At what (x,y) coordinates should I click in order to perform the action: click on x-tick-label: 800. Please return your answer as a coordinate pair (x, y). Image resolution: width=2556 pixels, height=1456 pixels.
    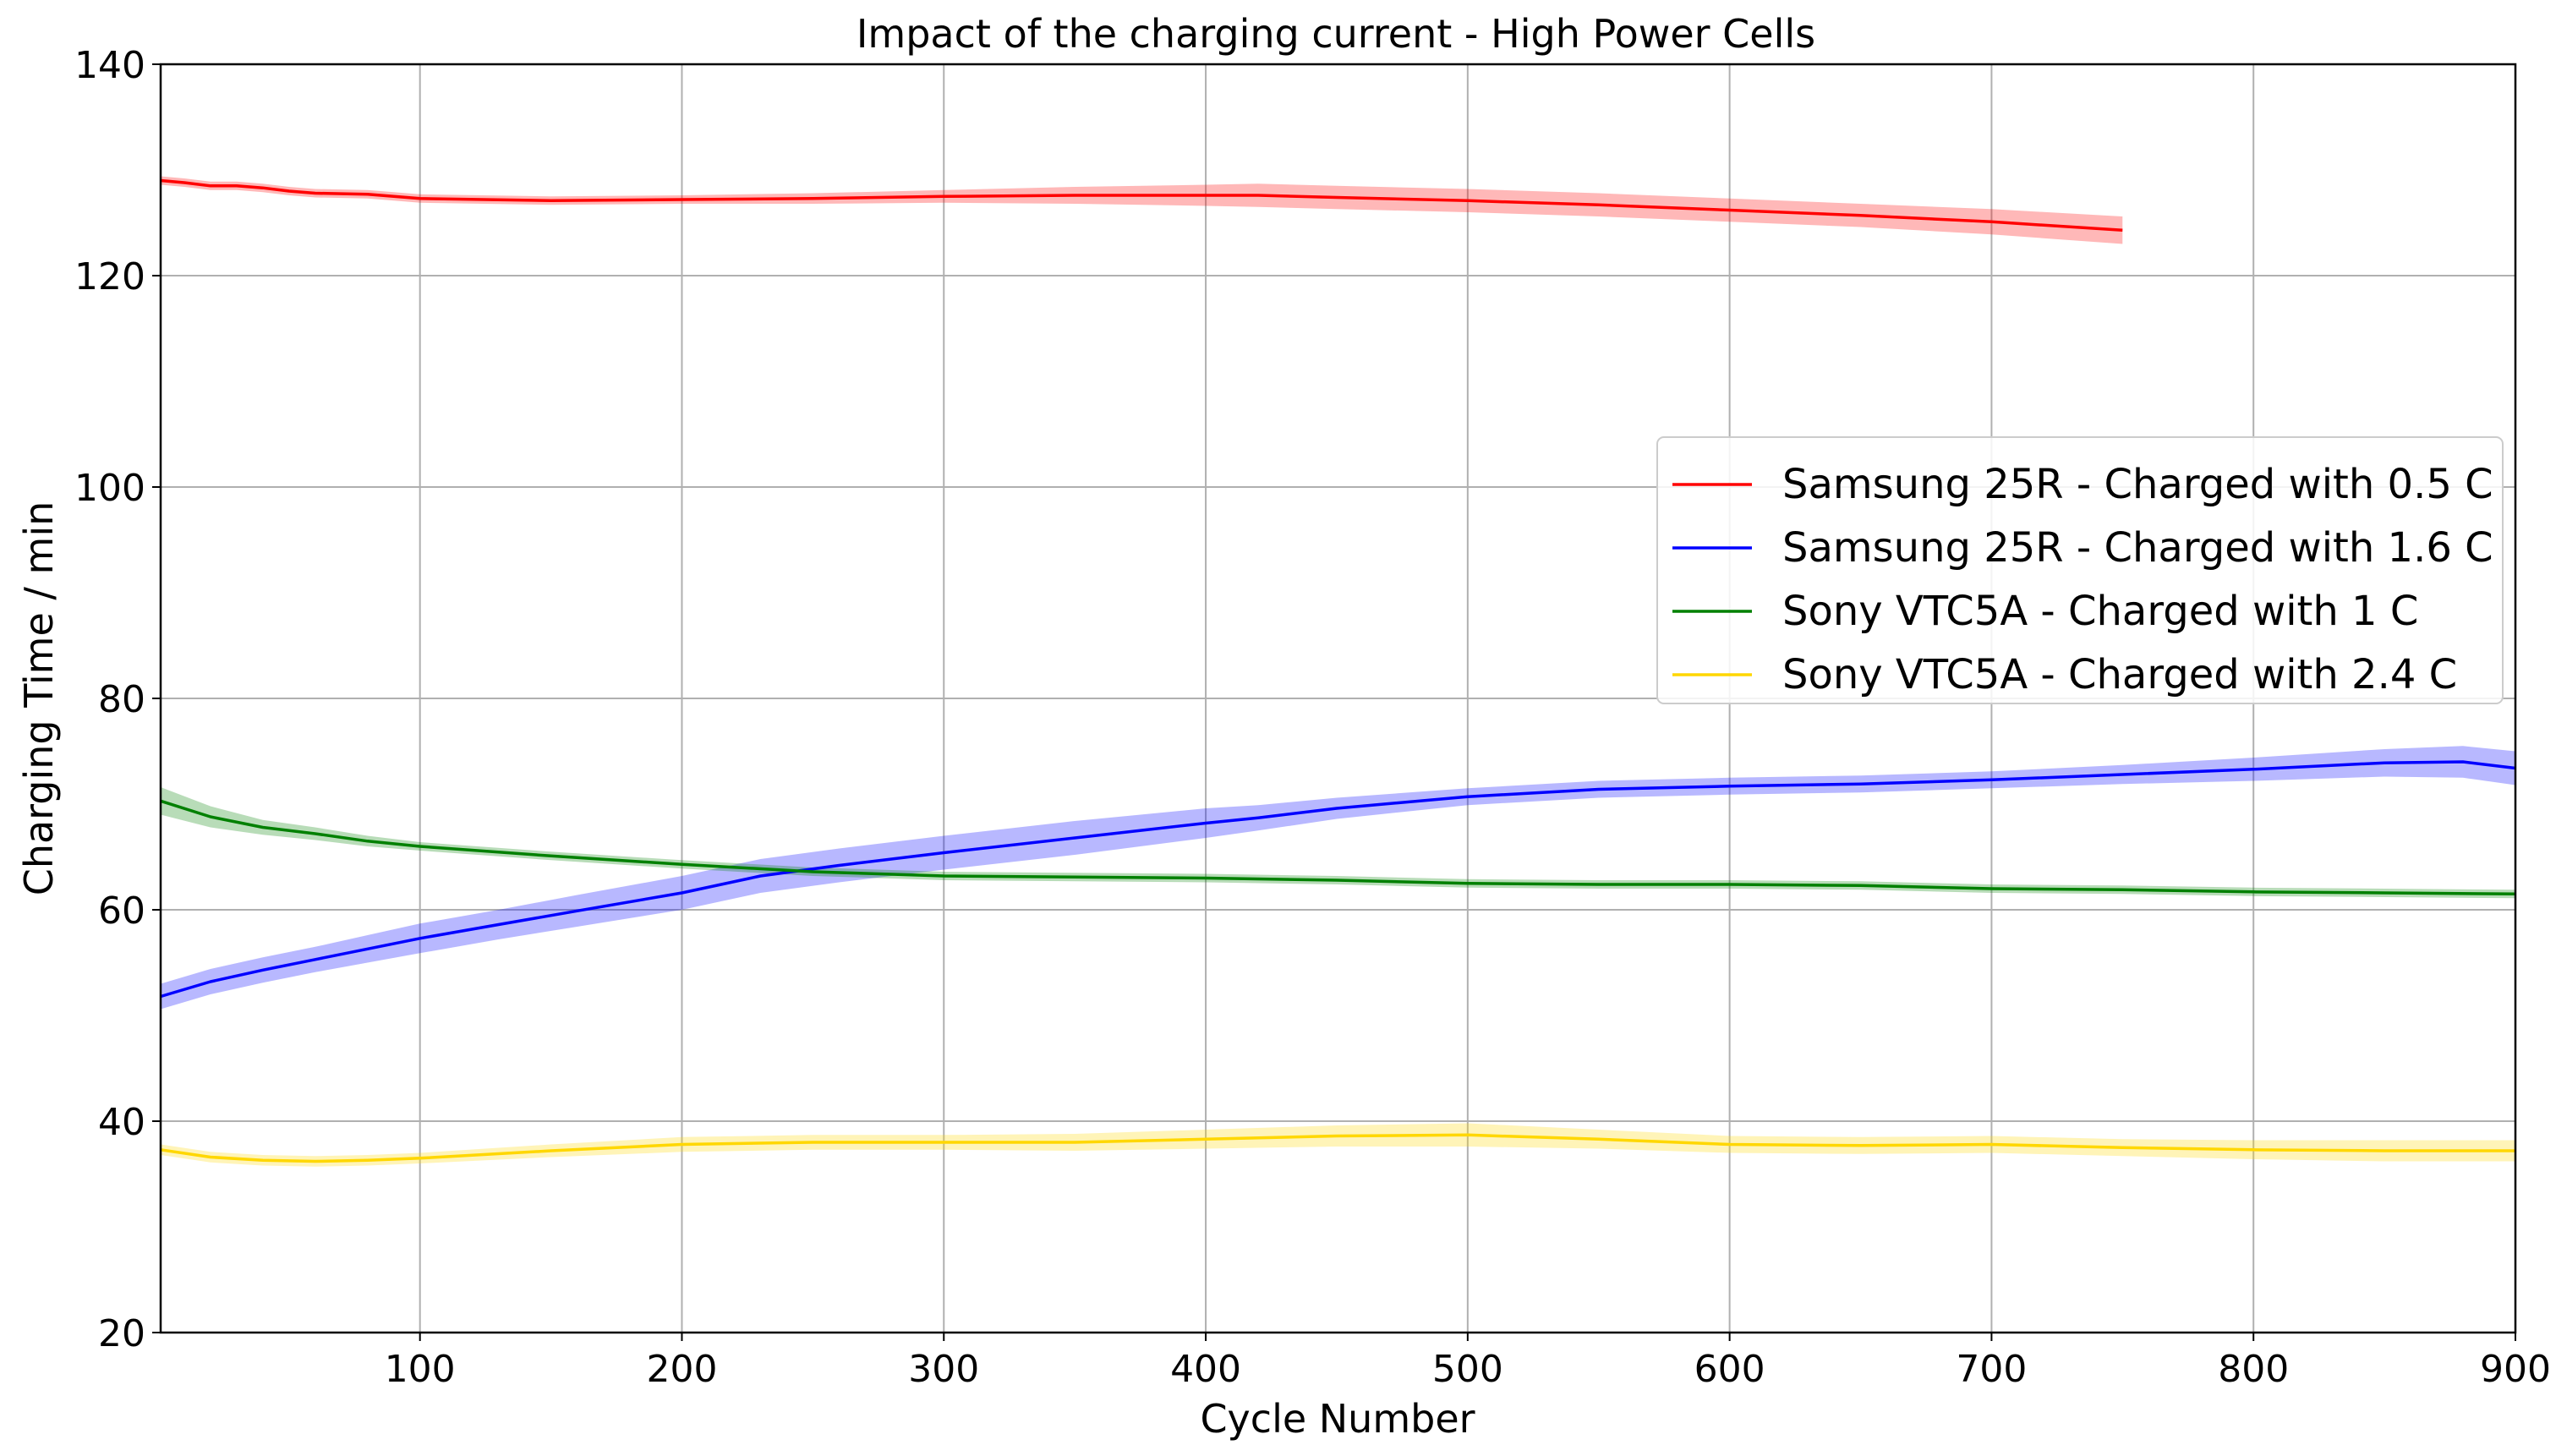
    Looking at the image, I should click on (2253, 1370).